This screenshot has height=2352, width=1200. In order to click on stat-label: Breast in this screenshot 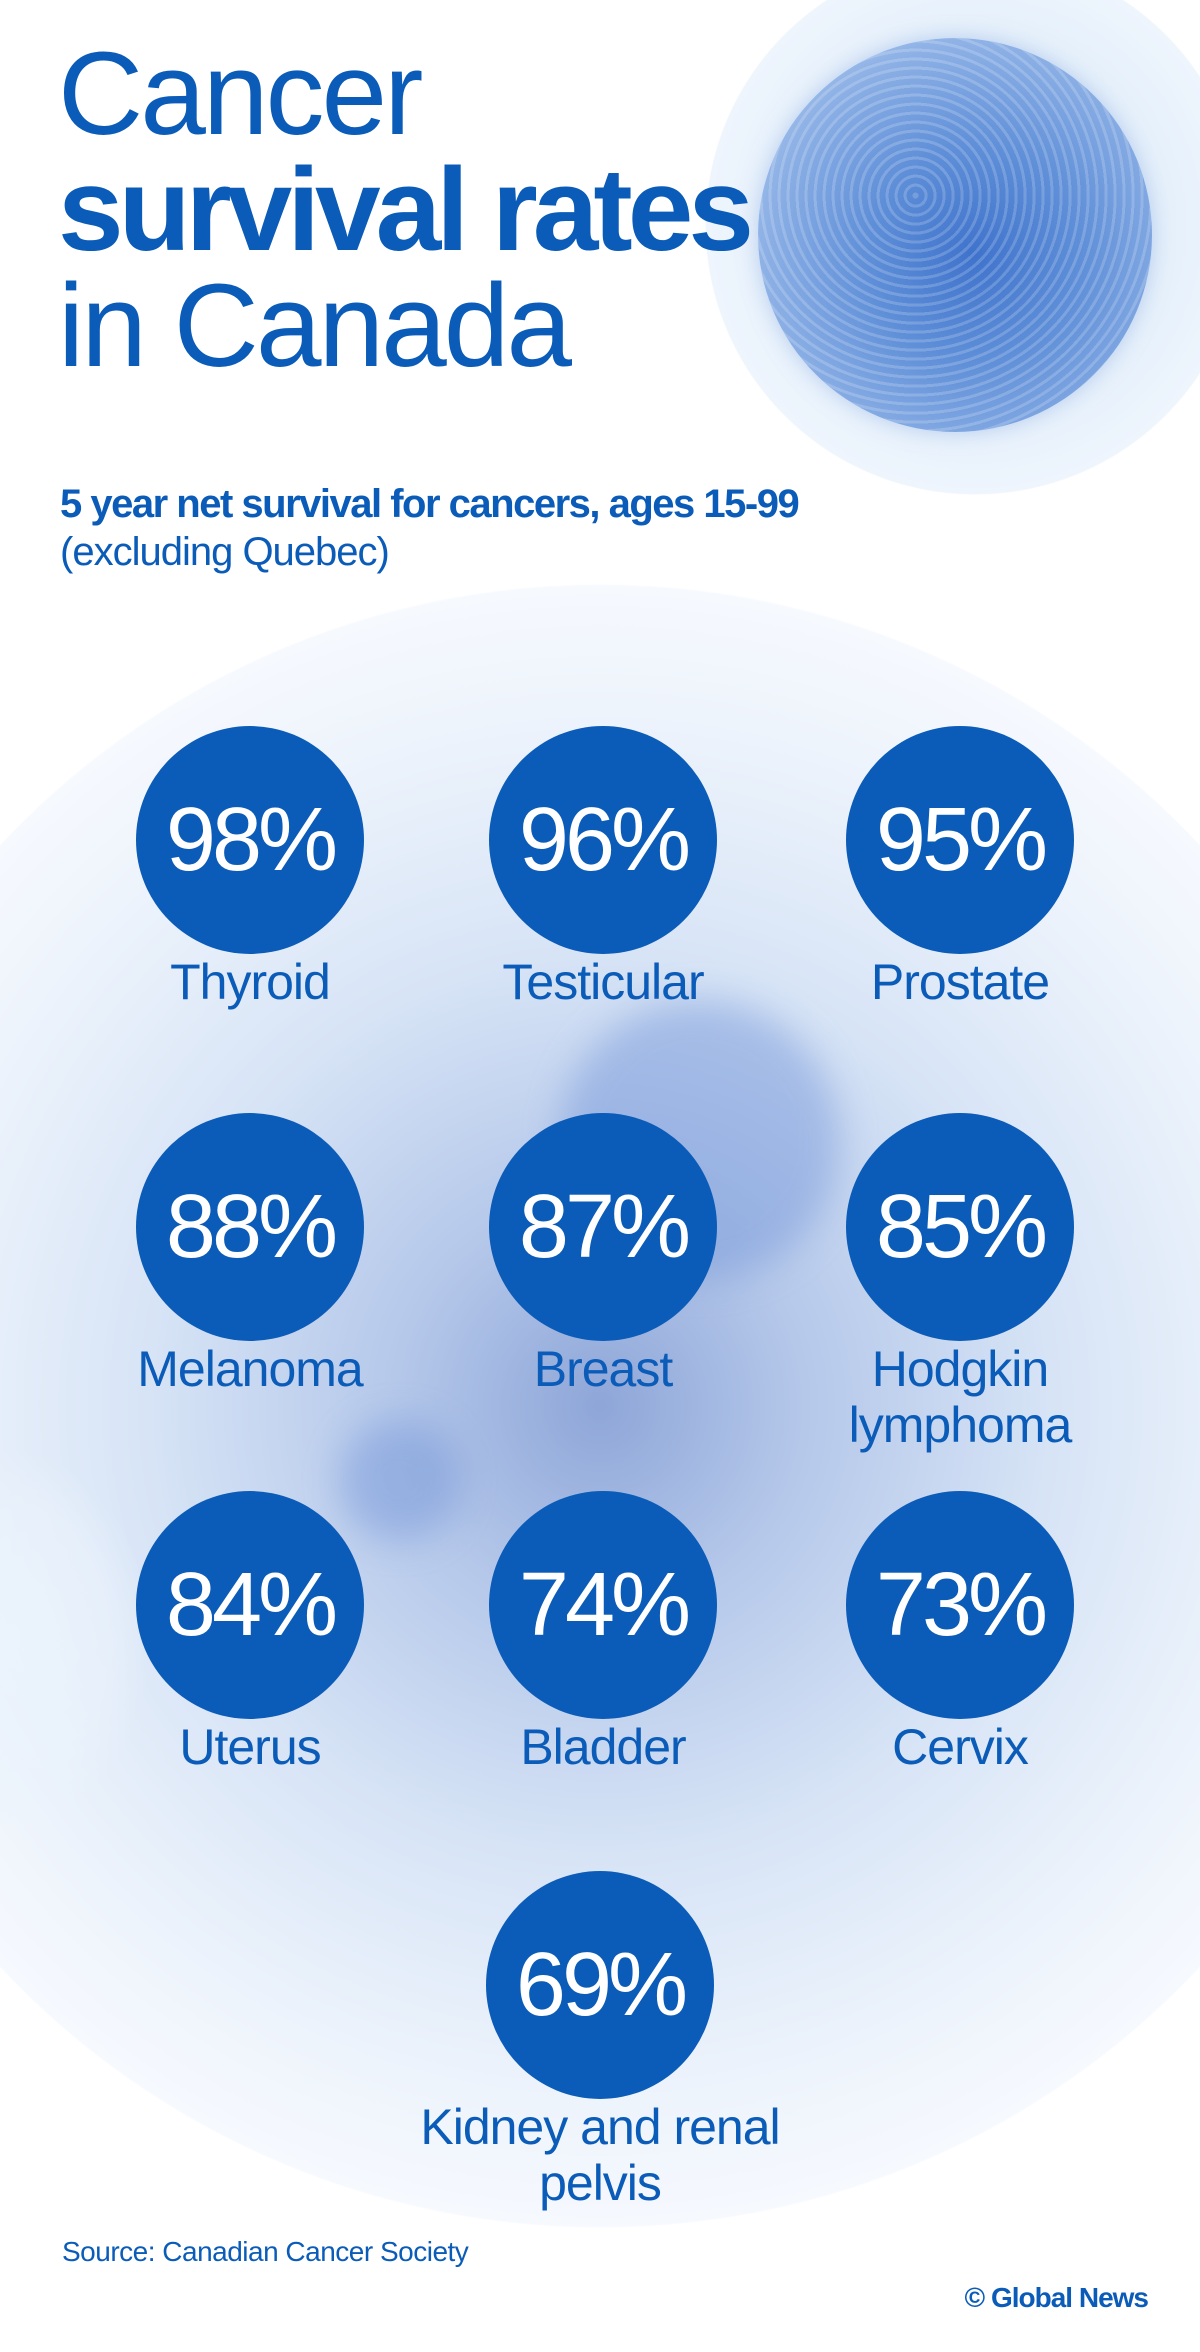, I will do `click(603, 1369)`.